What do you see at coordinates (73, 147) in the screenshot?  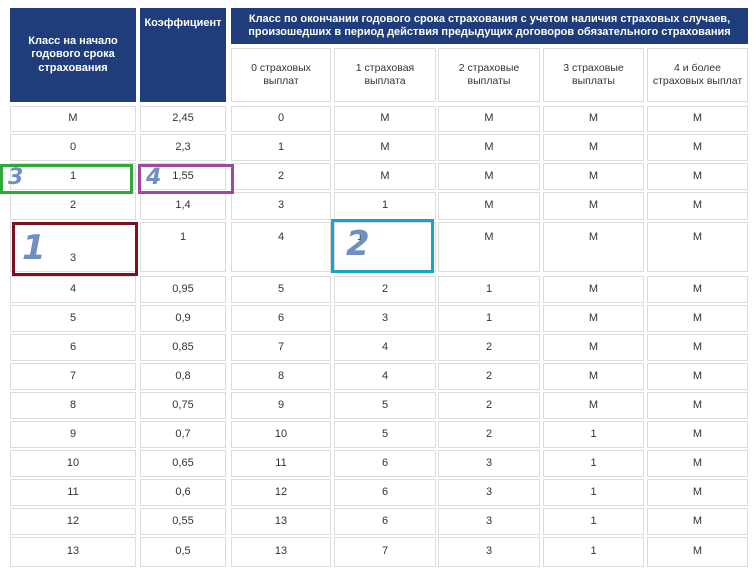 I see `cell-class-start: 0` at bounding box center [73, 147].